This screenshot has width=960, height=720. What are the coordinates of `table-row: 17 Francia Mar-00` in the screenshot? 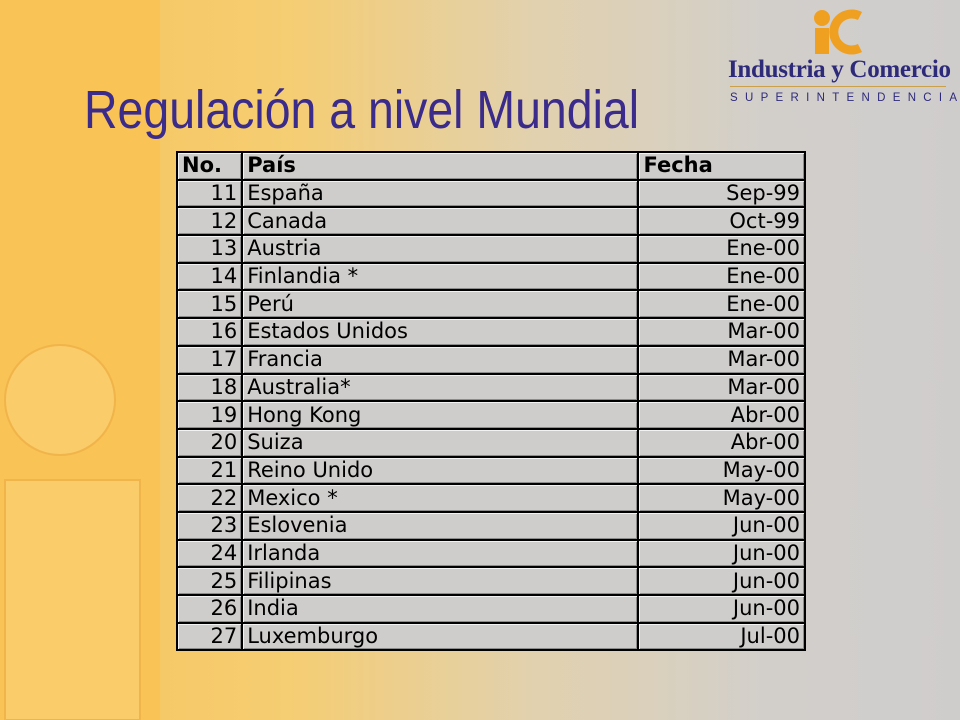 It's located at (490, 359).